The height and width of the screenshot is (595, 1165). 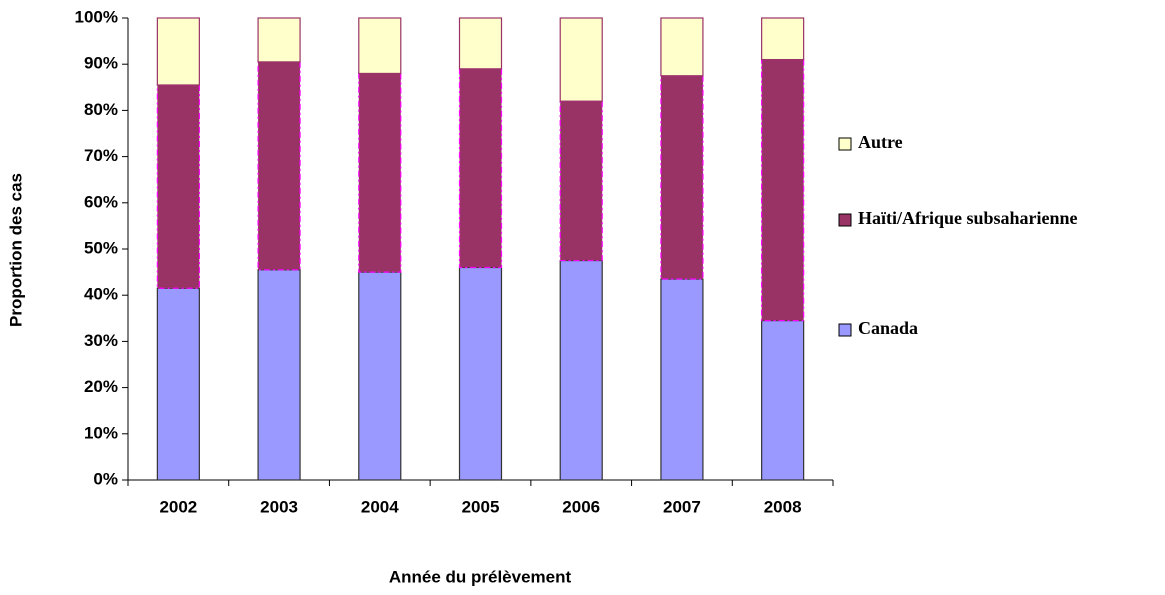 I want to click on y-axis-title: Proportion des cas, so click(x=15, y=250).